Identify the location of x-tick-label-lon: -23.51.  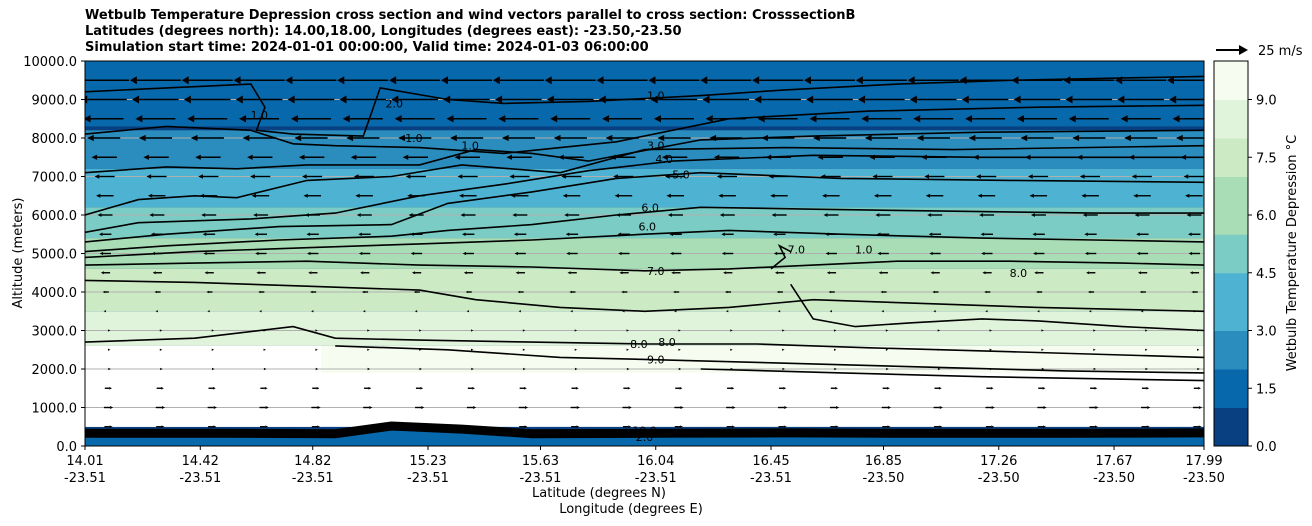
(200, 478).